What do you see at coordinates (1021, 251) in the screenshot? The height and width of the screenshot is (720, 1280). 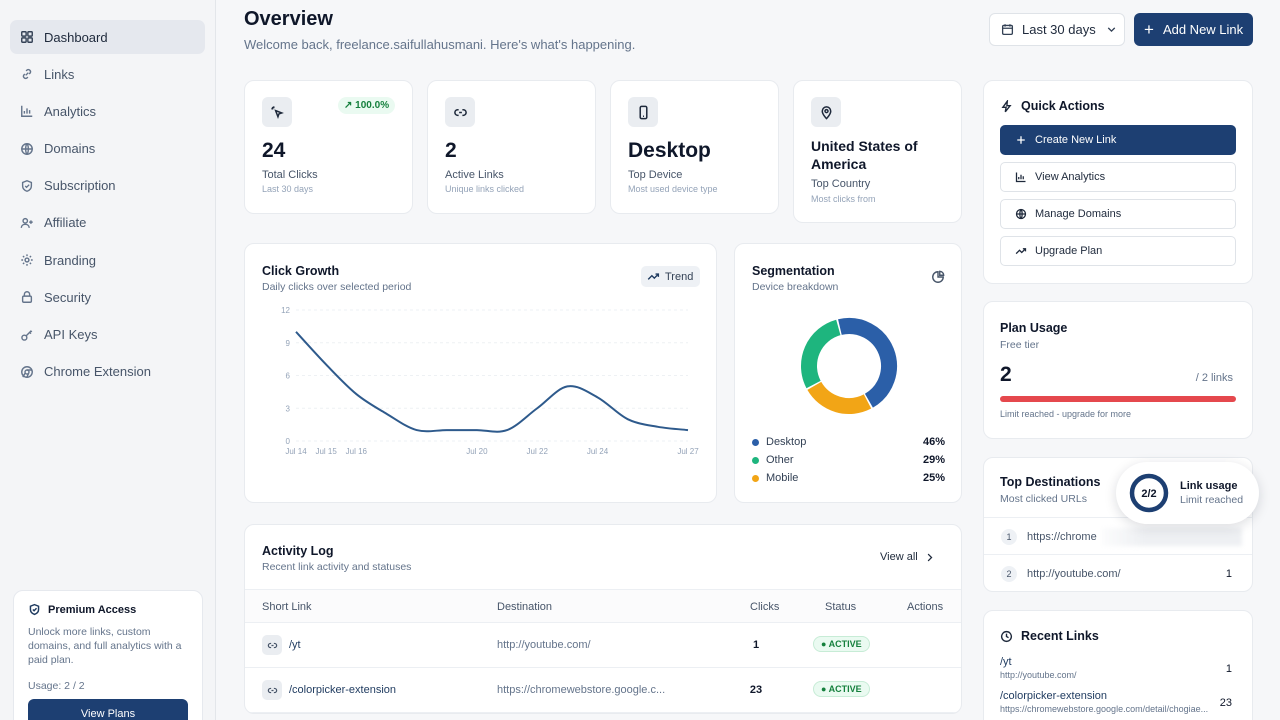 I see `trending-up-icon` at bounding box center [1021, 251].